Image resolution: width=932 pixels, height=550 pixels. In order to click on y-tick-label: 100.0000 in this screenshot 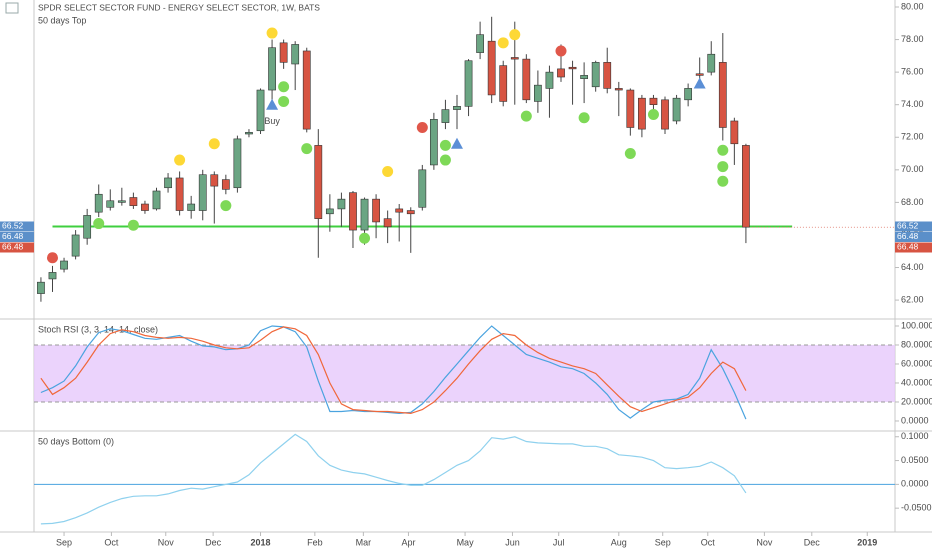, I will do `click(916, 325)`.